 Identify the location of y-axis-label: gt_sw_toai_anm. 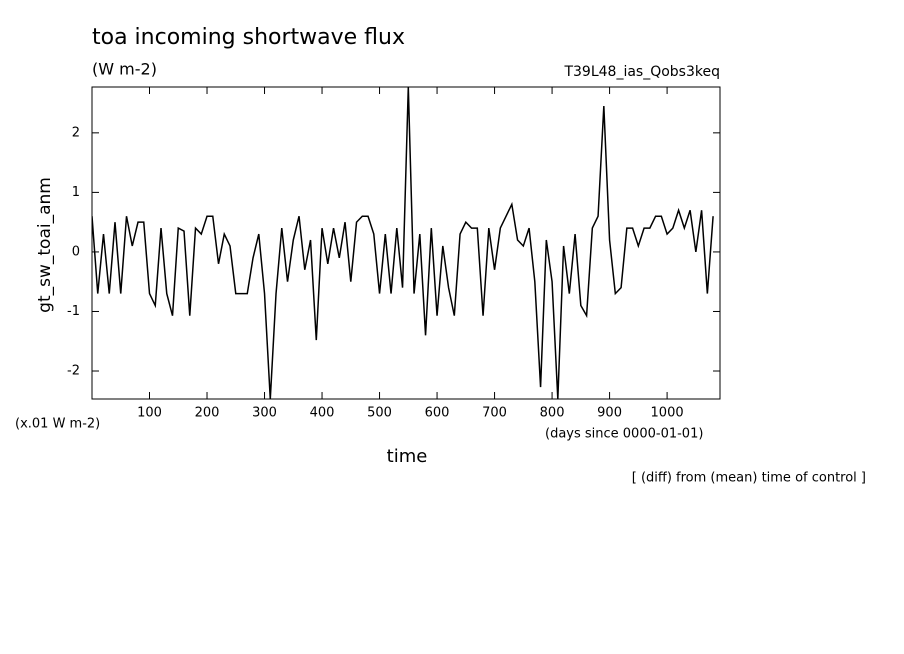
(45, 245).